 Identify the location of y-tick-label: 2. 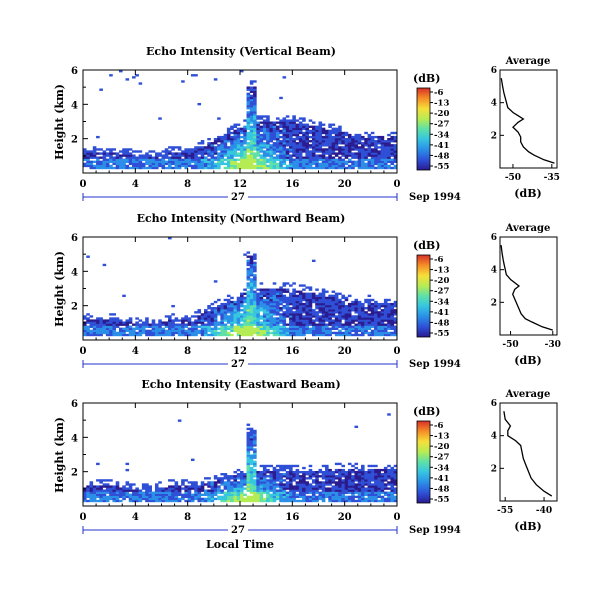
(74, 140).